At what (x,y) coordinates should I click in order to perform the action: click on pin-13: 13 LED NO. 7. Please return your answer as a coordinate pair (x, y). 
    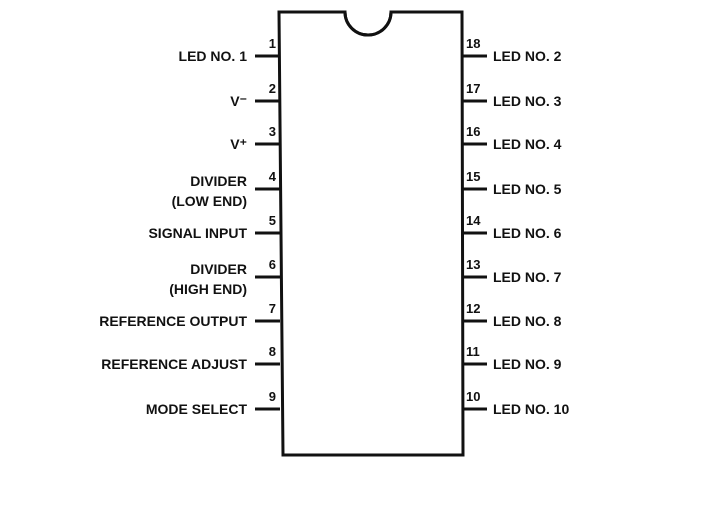
    Looking at the image, I should click on (512, 271).